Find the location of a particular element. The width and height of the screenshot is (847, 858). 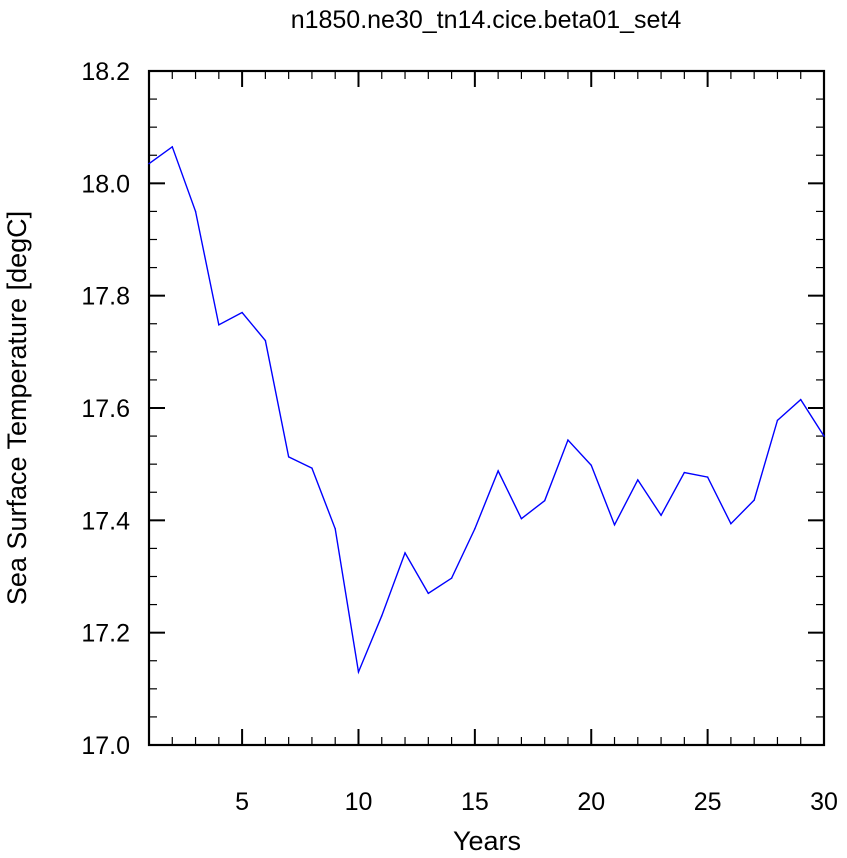

y-tick-label: 17.2 is located at coordinates (105, 634).